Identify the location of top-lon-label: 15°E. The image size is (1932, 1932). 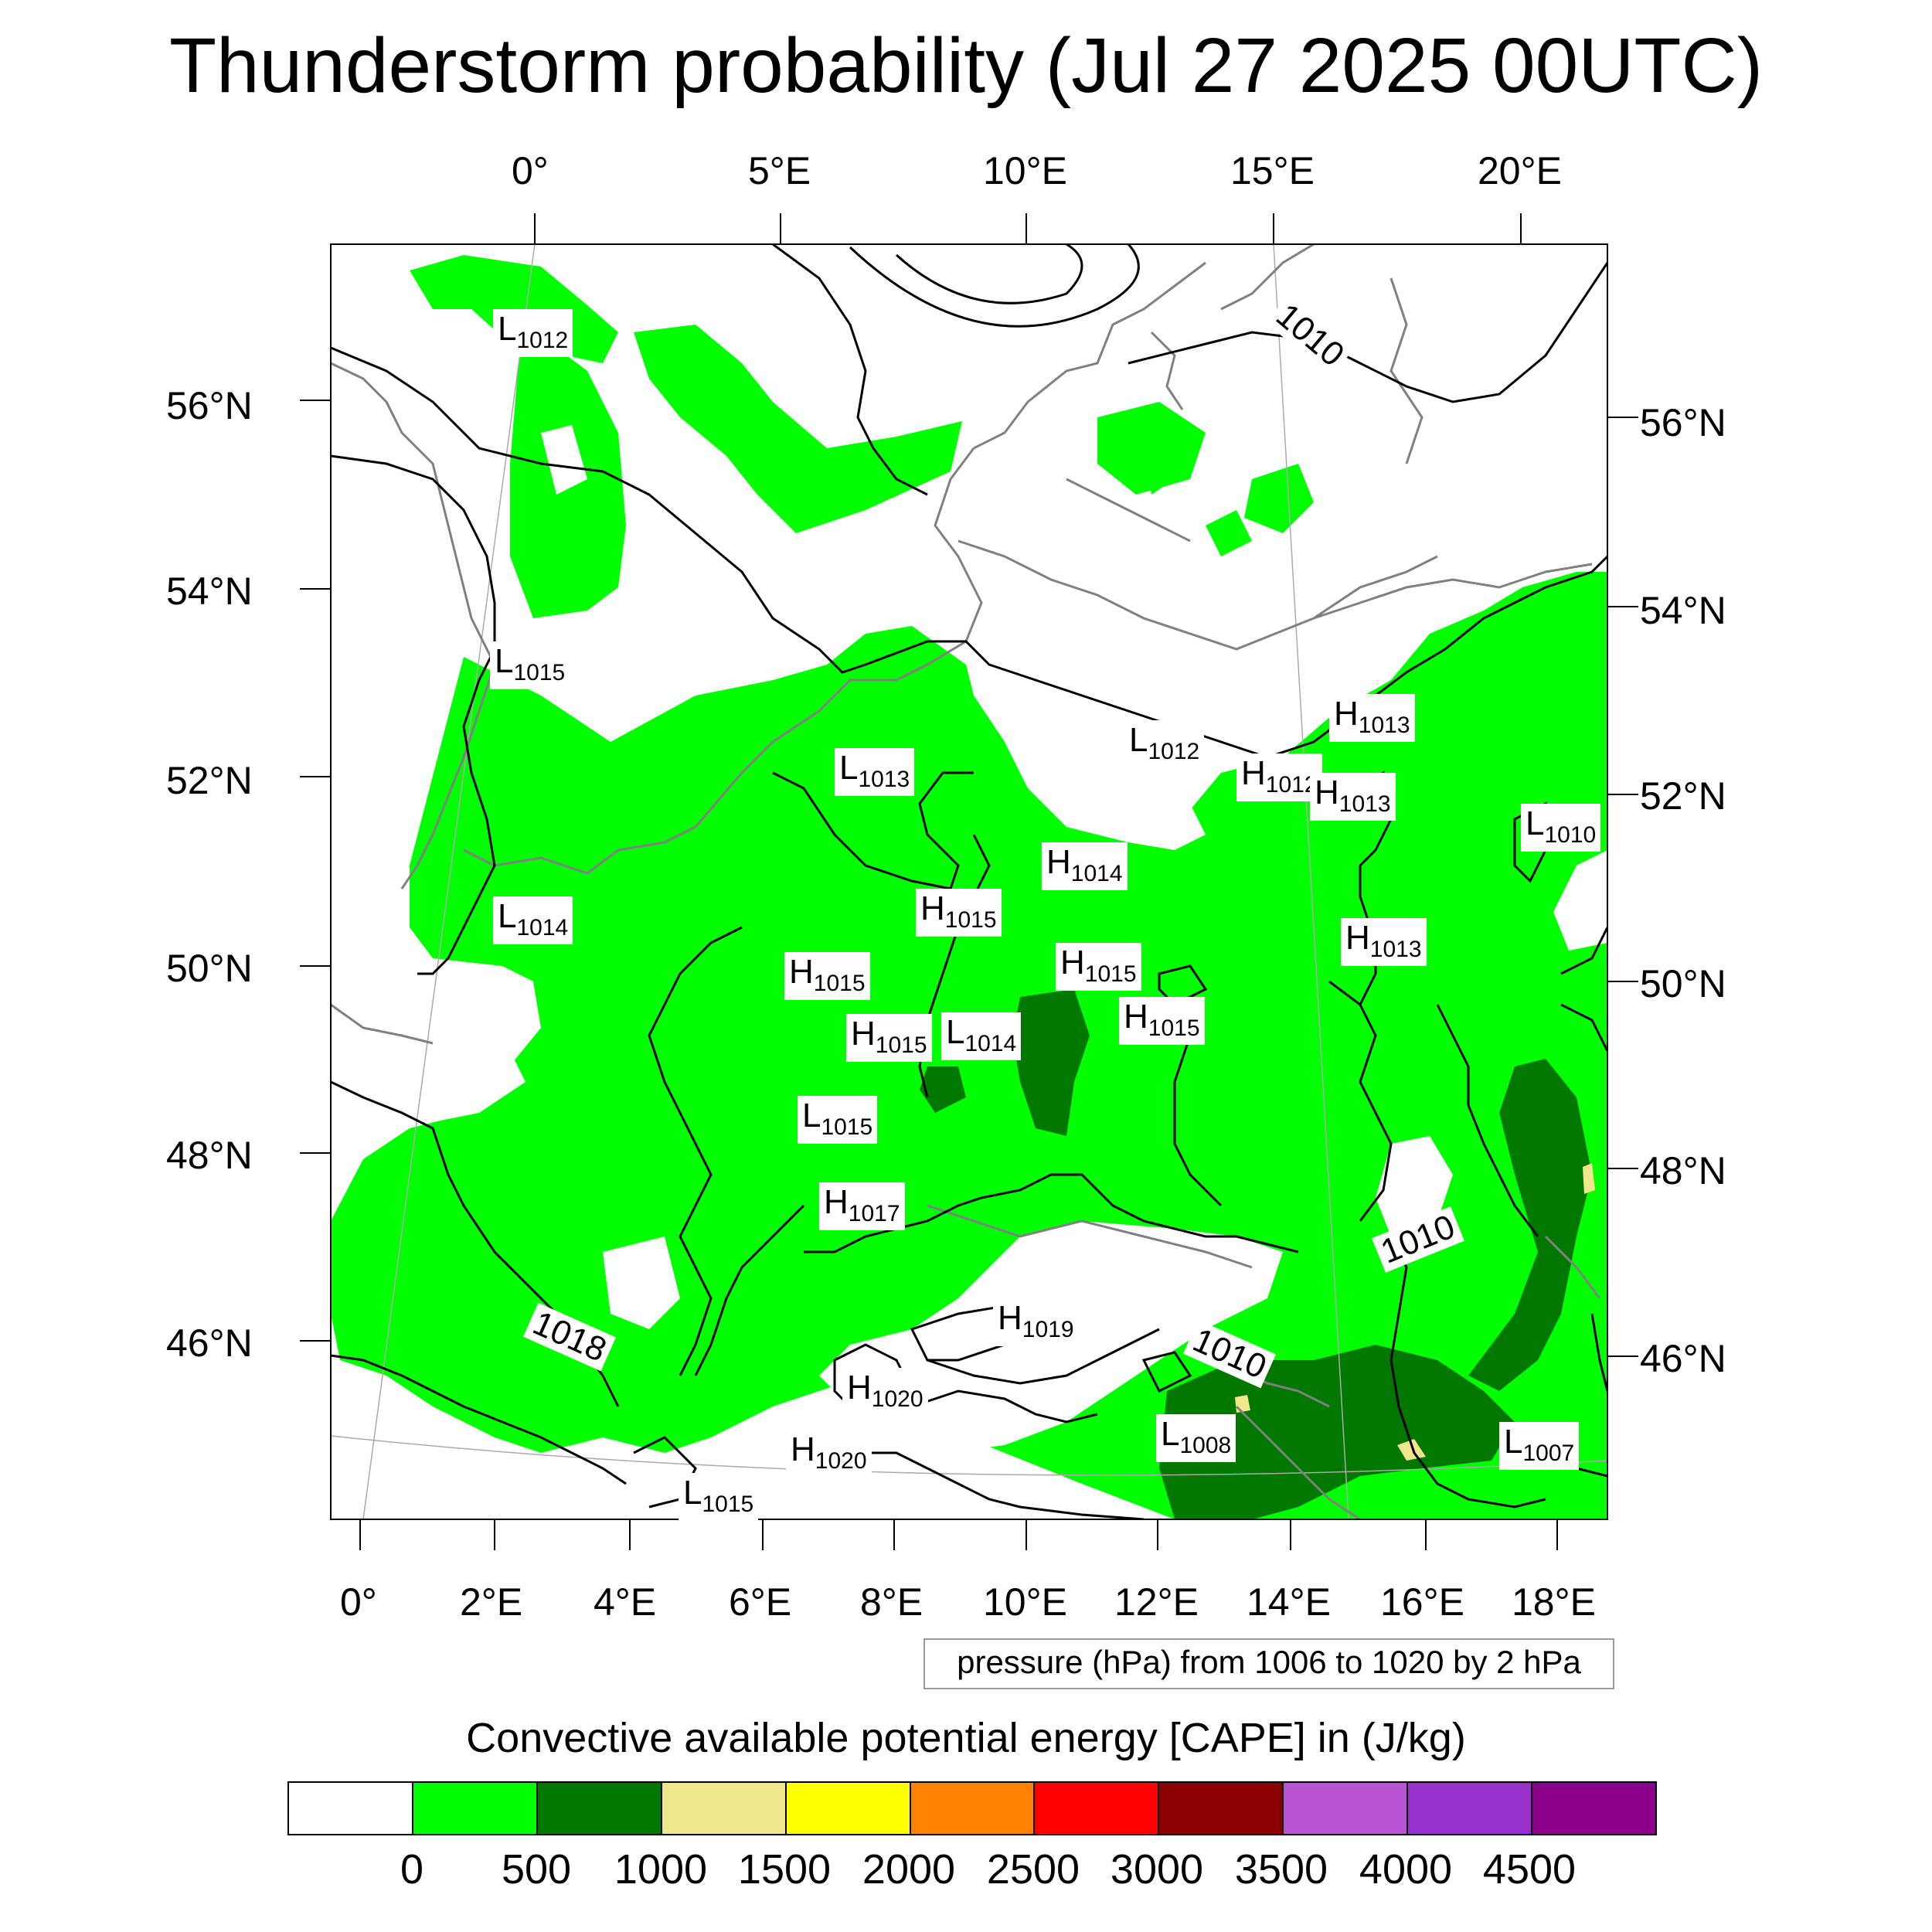
(1272, 170).